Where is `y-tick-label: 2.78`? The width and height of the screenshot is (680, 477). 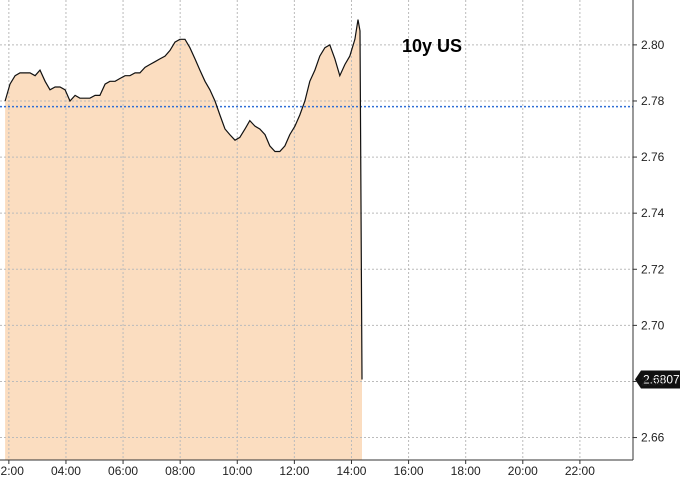
y-tick-label: 2.78 is located at coordinates (653, 101).